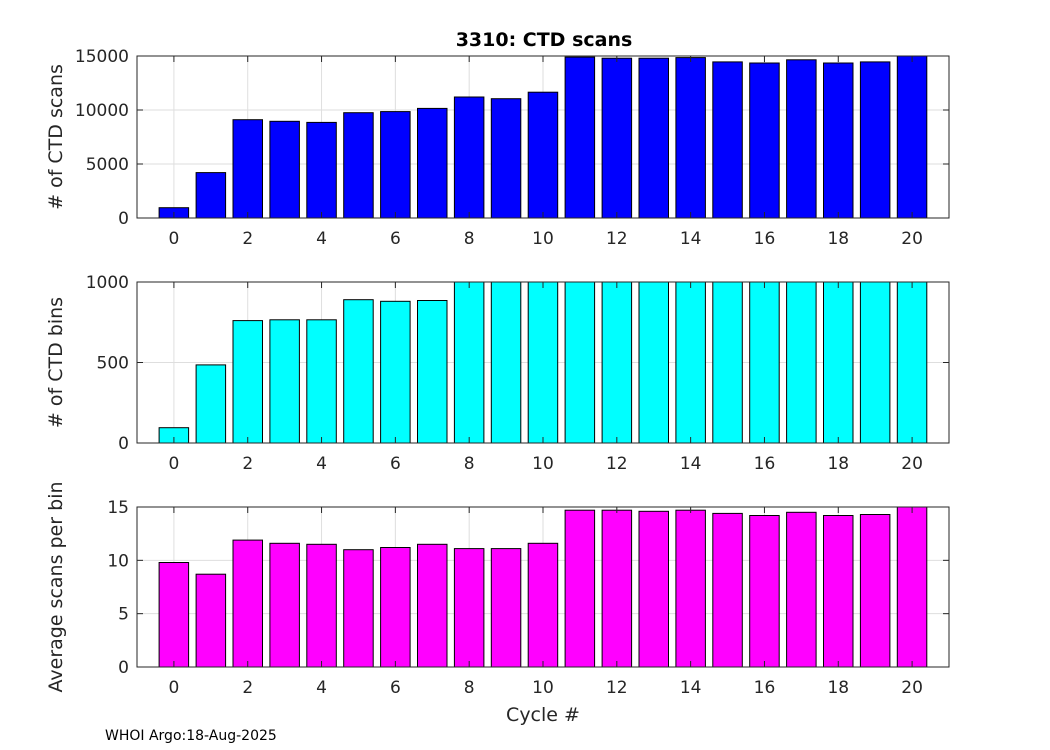  Describe the element at coordinates (543, 715) in the screenshot. I see `x-axis-label: Cycle #` at that location.